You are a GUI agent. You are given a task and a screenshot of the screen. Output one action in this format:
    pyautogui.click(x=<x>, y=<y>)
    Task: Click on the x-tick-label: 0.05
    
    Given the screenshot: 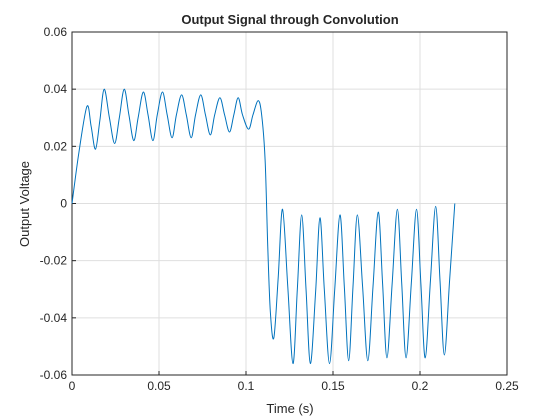 What is the action you would take?
    pyautogui.click(x=159, y=386)
    